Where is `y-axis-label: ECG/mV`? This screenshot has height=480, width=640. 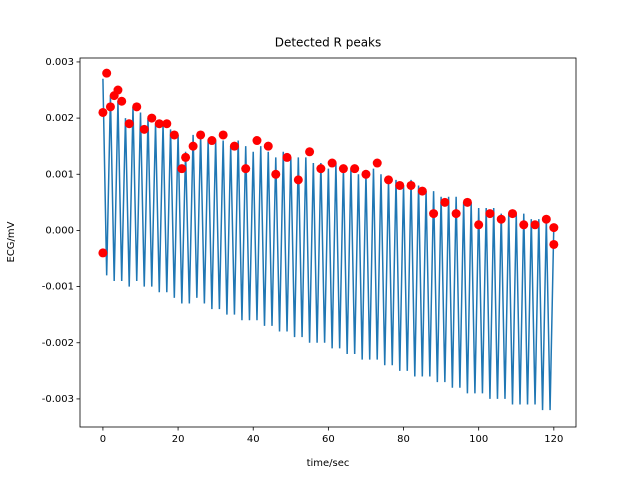 y-axis-label: ECG/mV is located at coordinates (11, 241).